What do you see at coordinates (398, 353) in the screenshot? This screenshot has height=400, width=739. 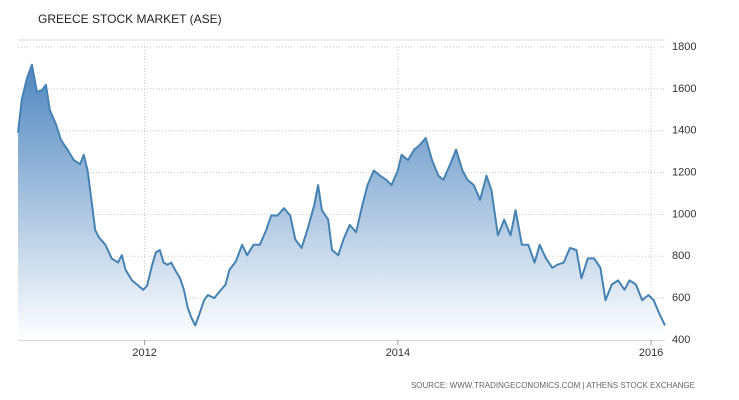 I see `x-tick-label: 2014` at bounding box center [398, 353].